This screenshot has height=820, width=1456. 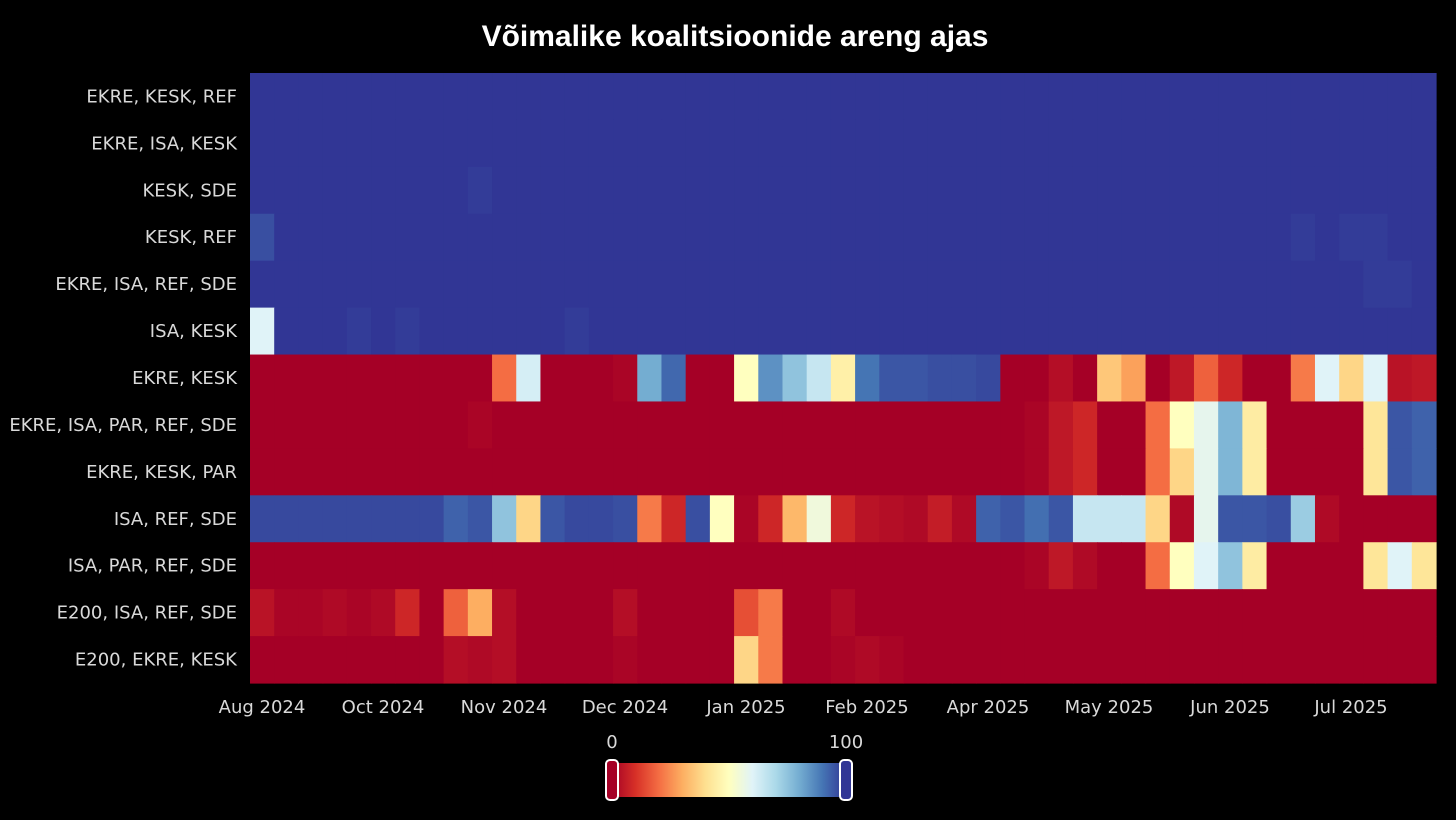 What do you see at coordinates (147, 613) in the screenshot?
I see `y-tick-label: E200, ISA, REF, SDE` at bounding box center [147, 613].